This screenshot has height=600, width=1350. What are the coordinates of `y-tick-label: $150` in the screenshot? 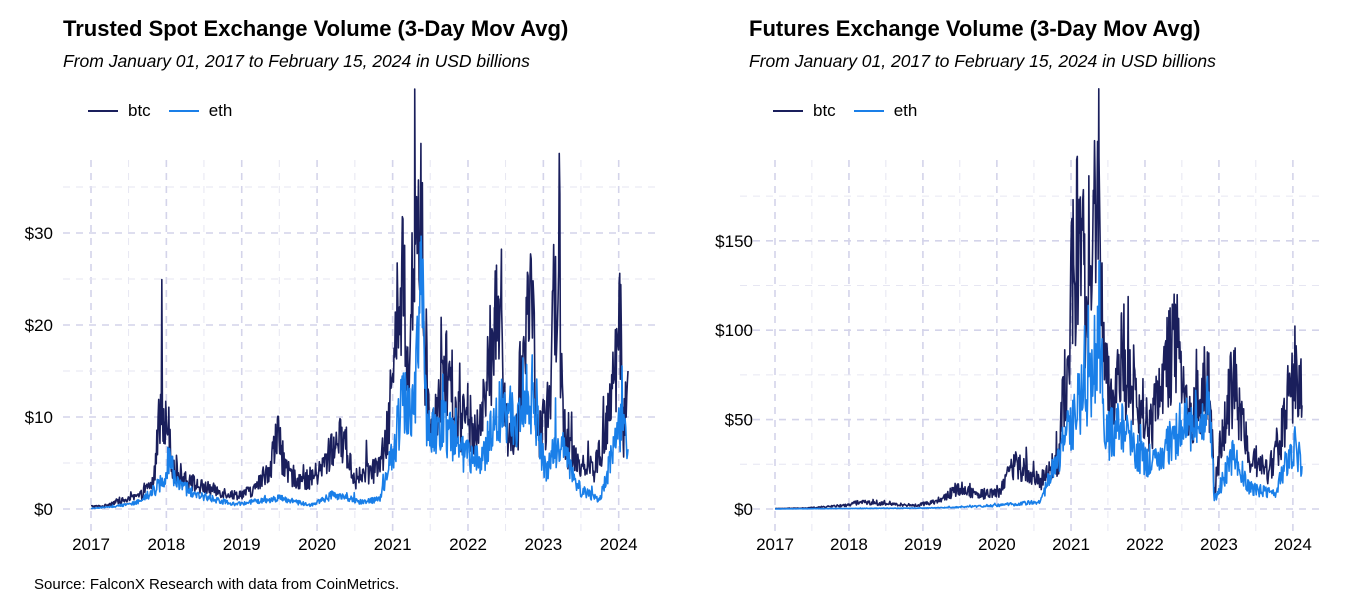 It's located at (734, 241).